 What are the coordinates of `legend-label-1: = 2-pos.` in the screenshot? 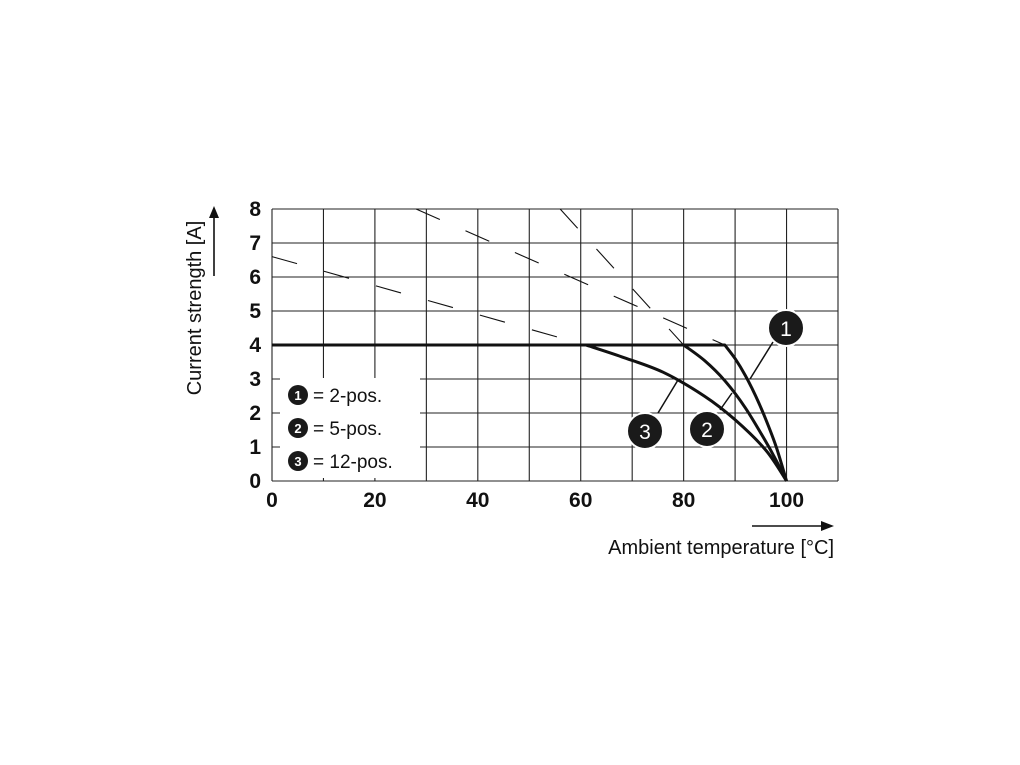 It's located at (347, 396).